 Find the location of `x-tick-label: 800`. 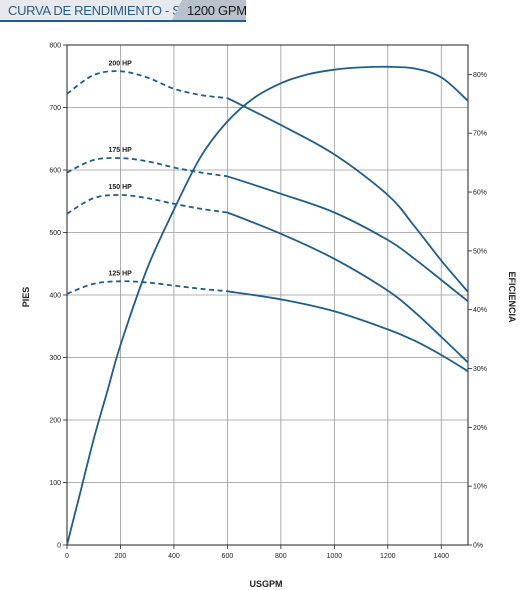

x-tick-label: 800 is located at coordinates (281, 556).